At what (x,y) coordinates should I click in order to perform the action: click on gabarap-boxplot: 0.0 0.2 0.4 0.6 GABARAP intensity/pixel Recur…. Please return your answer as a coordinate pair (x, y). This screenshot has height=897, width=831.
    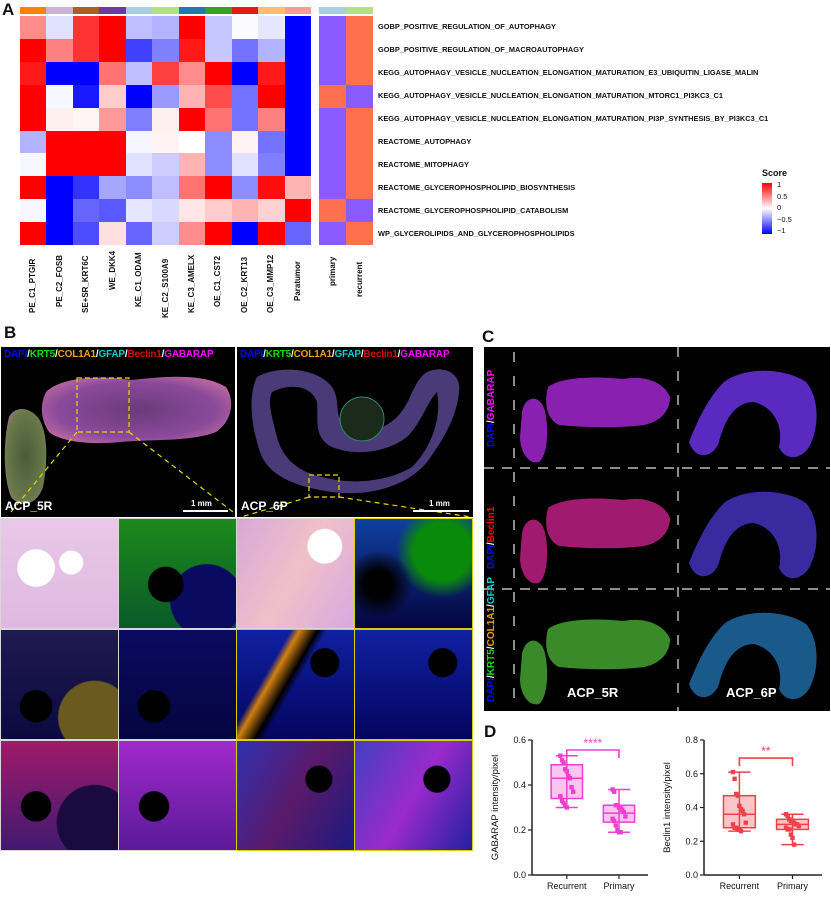
    Looking at the image, I should click on (569, 813).